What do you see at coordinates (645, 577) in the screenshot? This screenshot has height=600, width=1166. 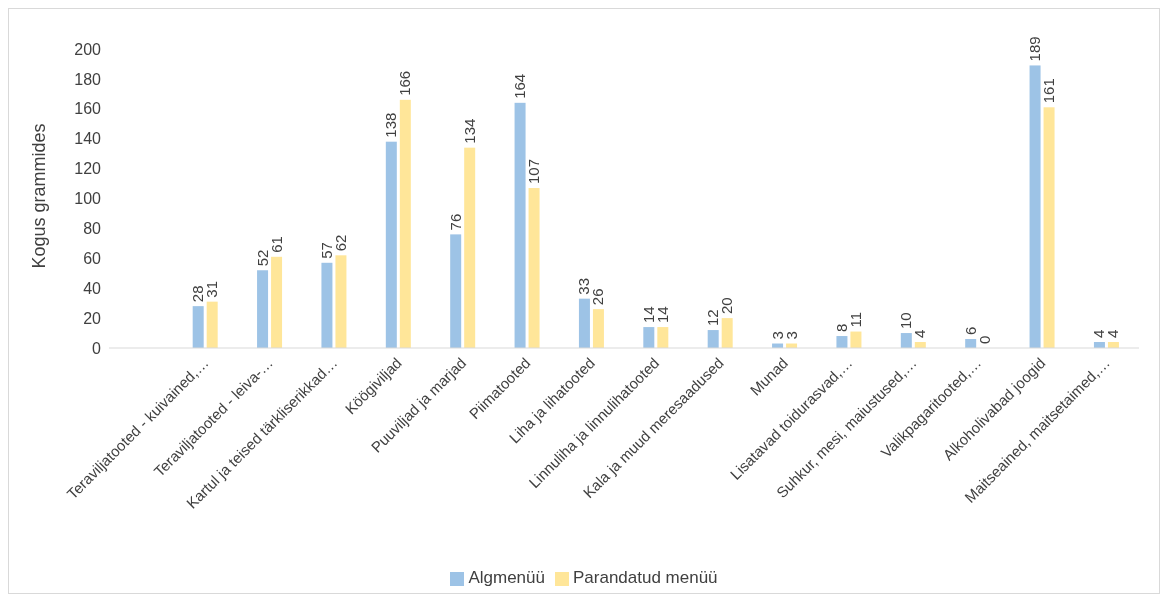 I see `legend-label: Parandatud menüü` at bounding box center [645, 577].